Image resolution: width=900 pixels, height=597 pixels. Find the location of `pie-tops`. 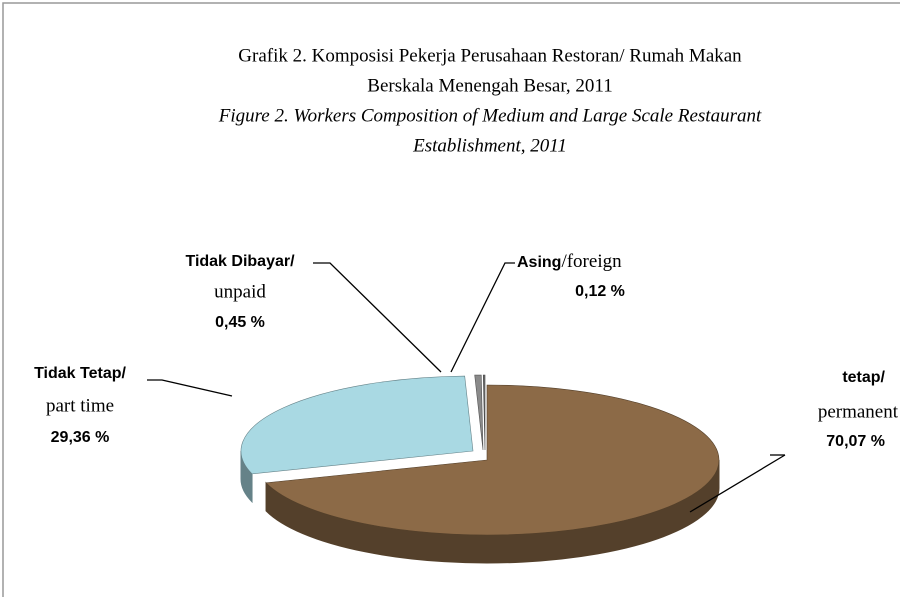

pie-tops is located at coordinates (480, 455).